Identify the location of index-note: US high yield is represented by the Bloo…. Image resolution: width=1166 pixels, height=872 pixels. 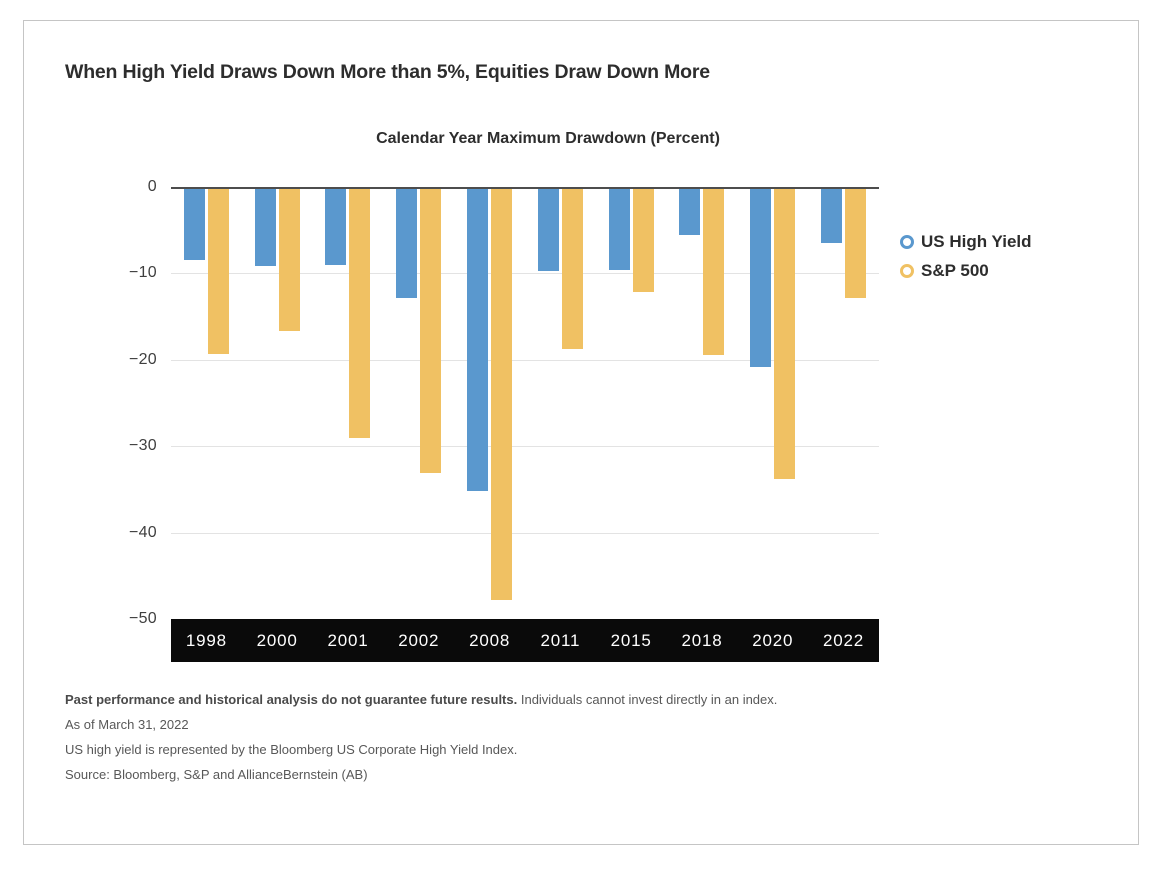
(291, 749).